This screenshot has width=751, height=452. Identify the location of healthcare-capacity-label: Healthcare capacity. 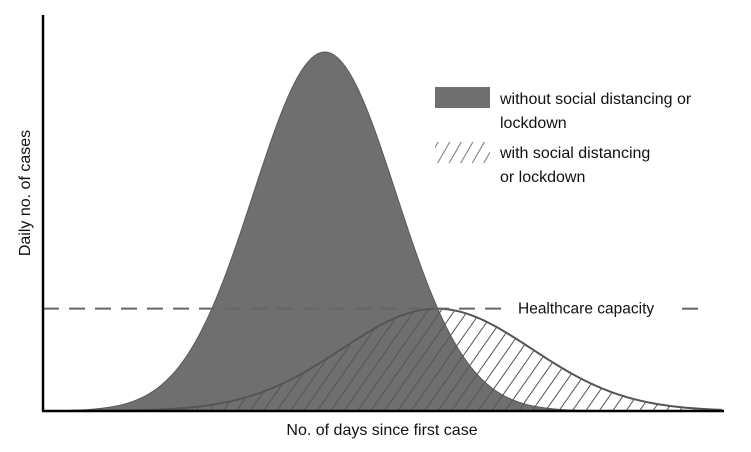
(586, 309).